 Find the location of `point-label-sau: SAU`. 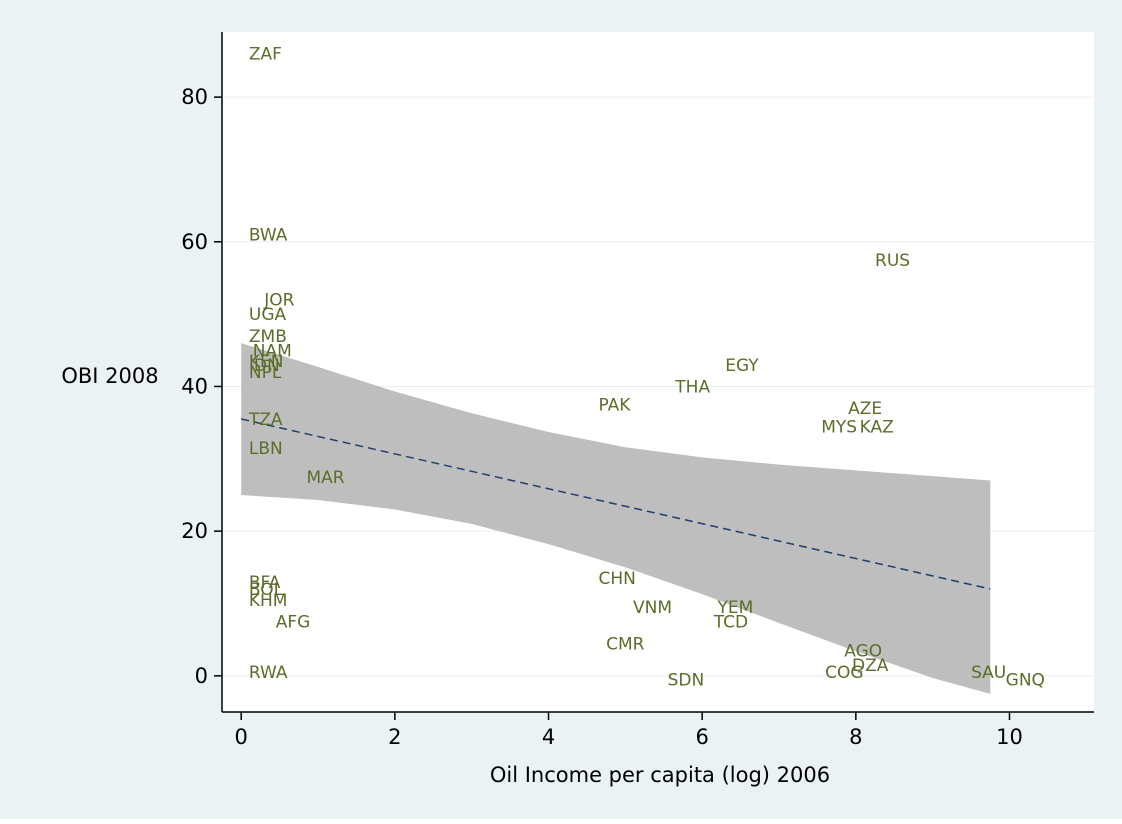

point-label-sau: SAU is located at coordinates (988, 673).